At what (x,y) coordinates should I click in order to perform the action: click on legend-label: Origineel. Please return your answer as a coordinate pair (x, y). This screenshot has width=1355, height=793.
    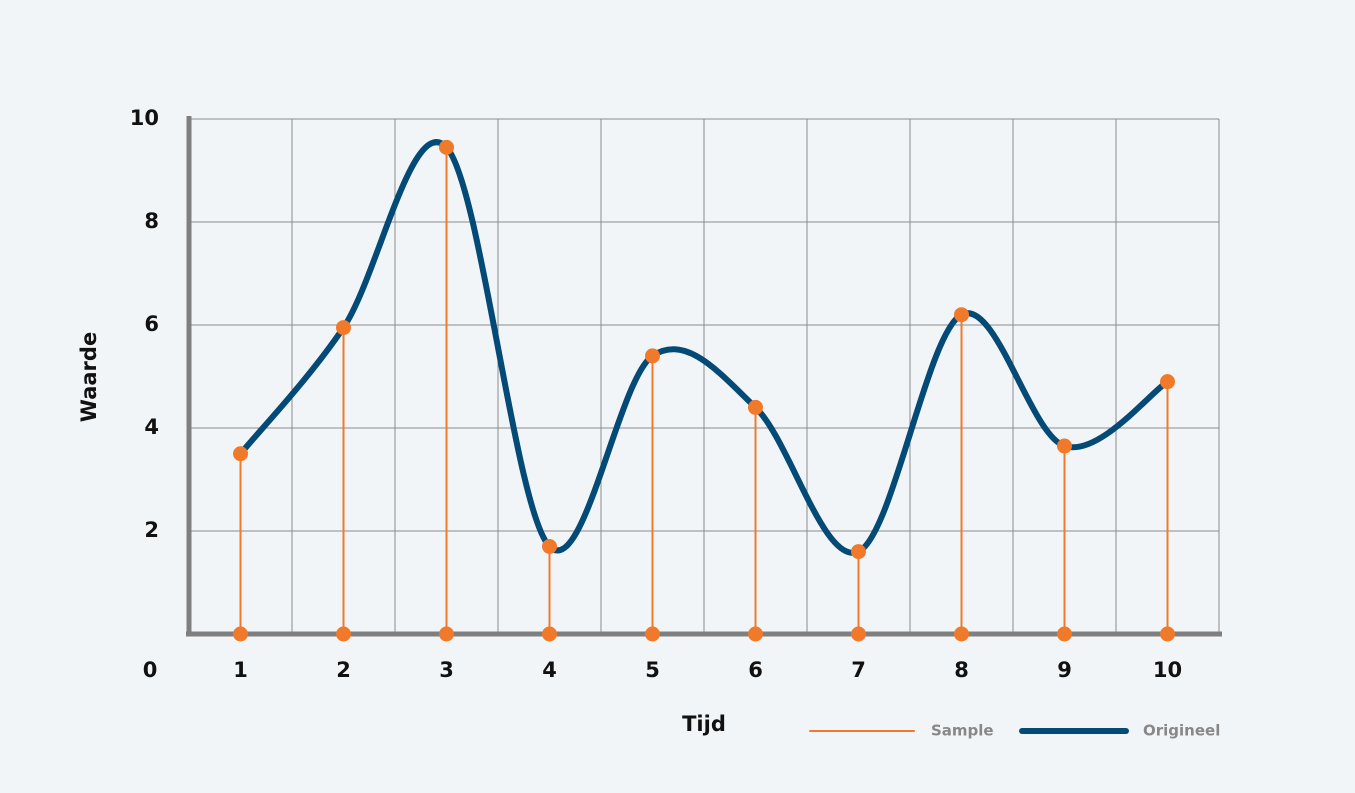
    Looking at the image, I should click on (1181, 731).